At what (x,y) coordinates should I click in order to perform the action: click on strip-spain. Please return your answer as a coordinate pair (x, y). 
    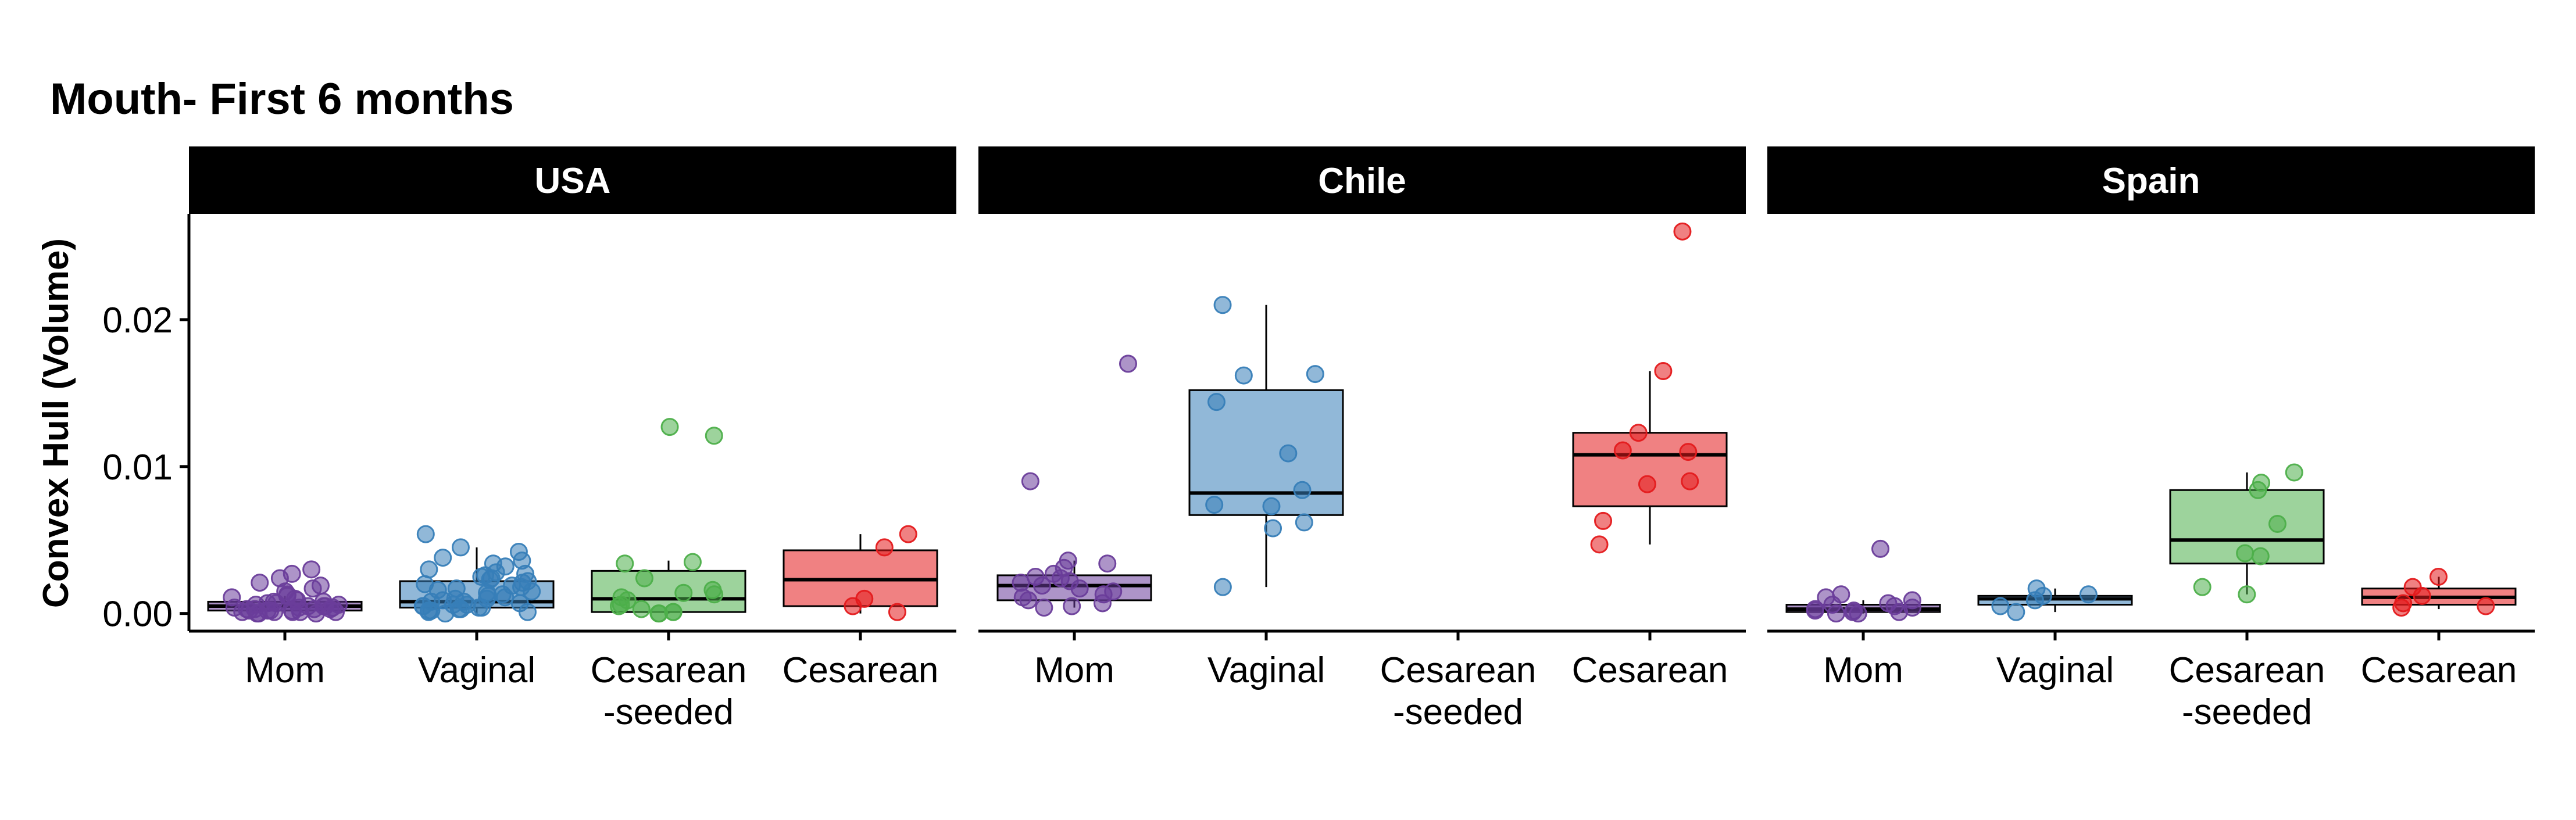
    Looking at the image, I should click on (2151, 180).